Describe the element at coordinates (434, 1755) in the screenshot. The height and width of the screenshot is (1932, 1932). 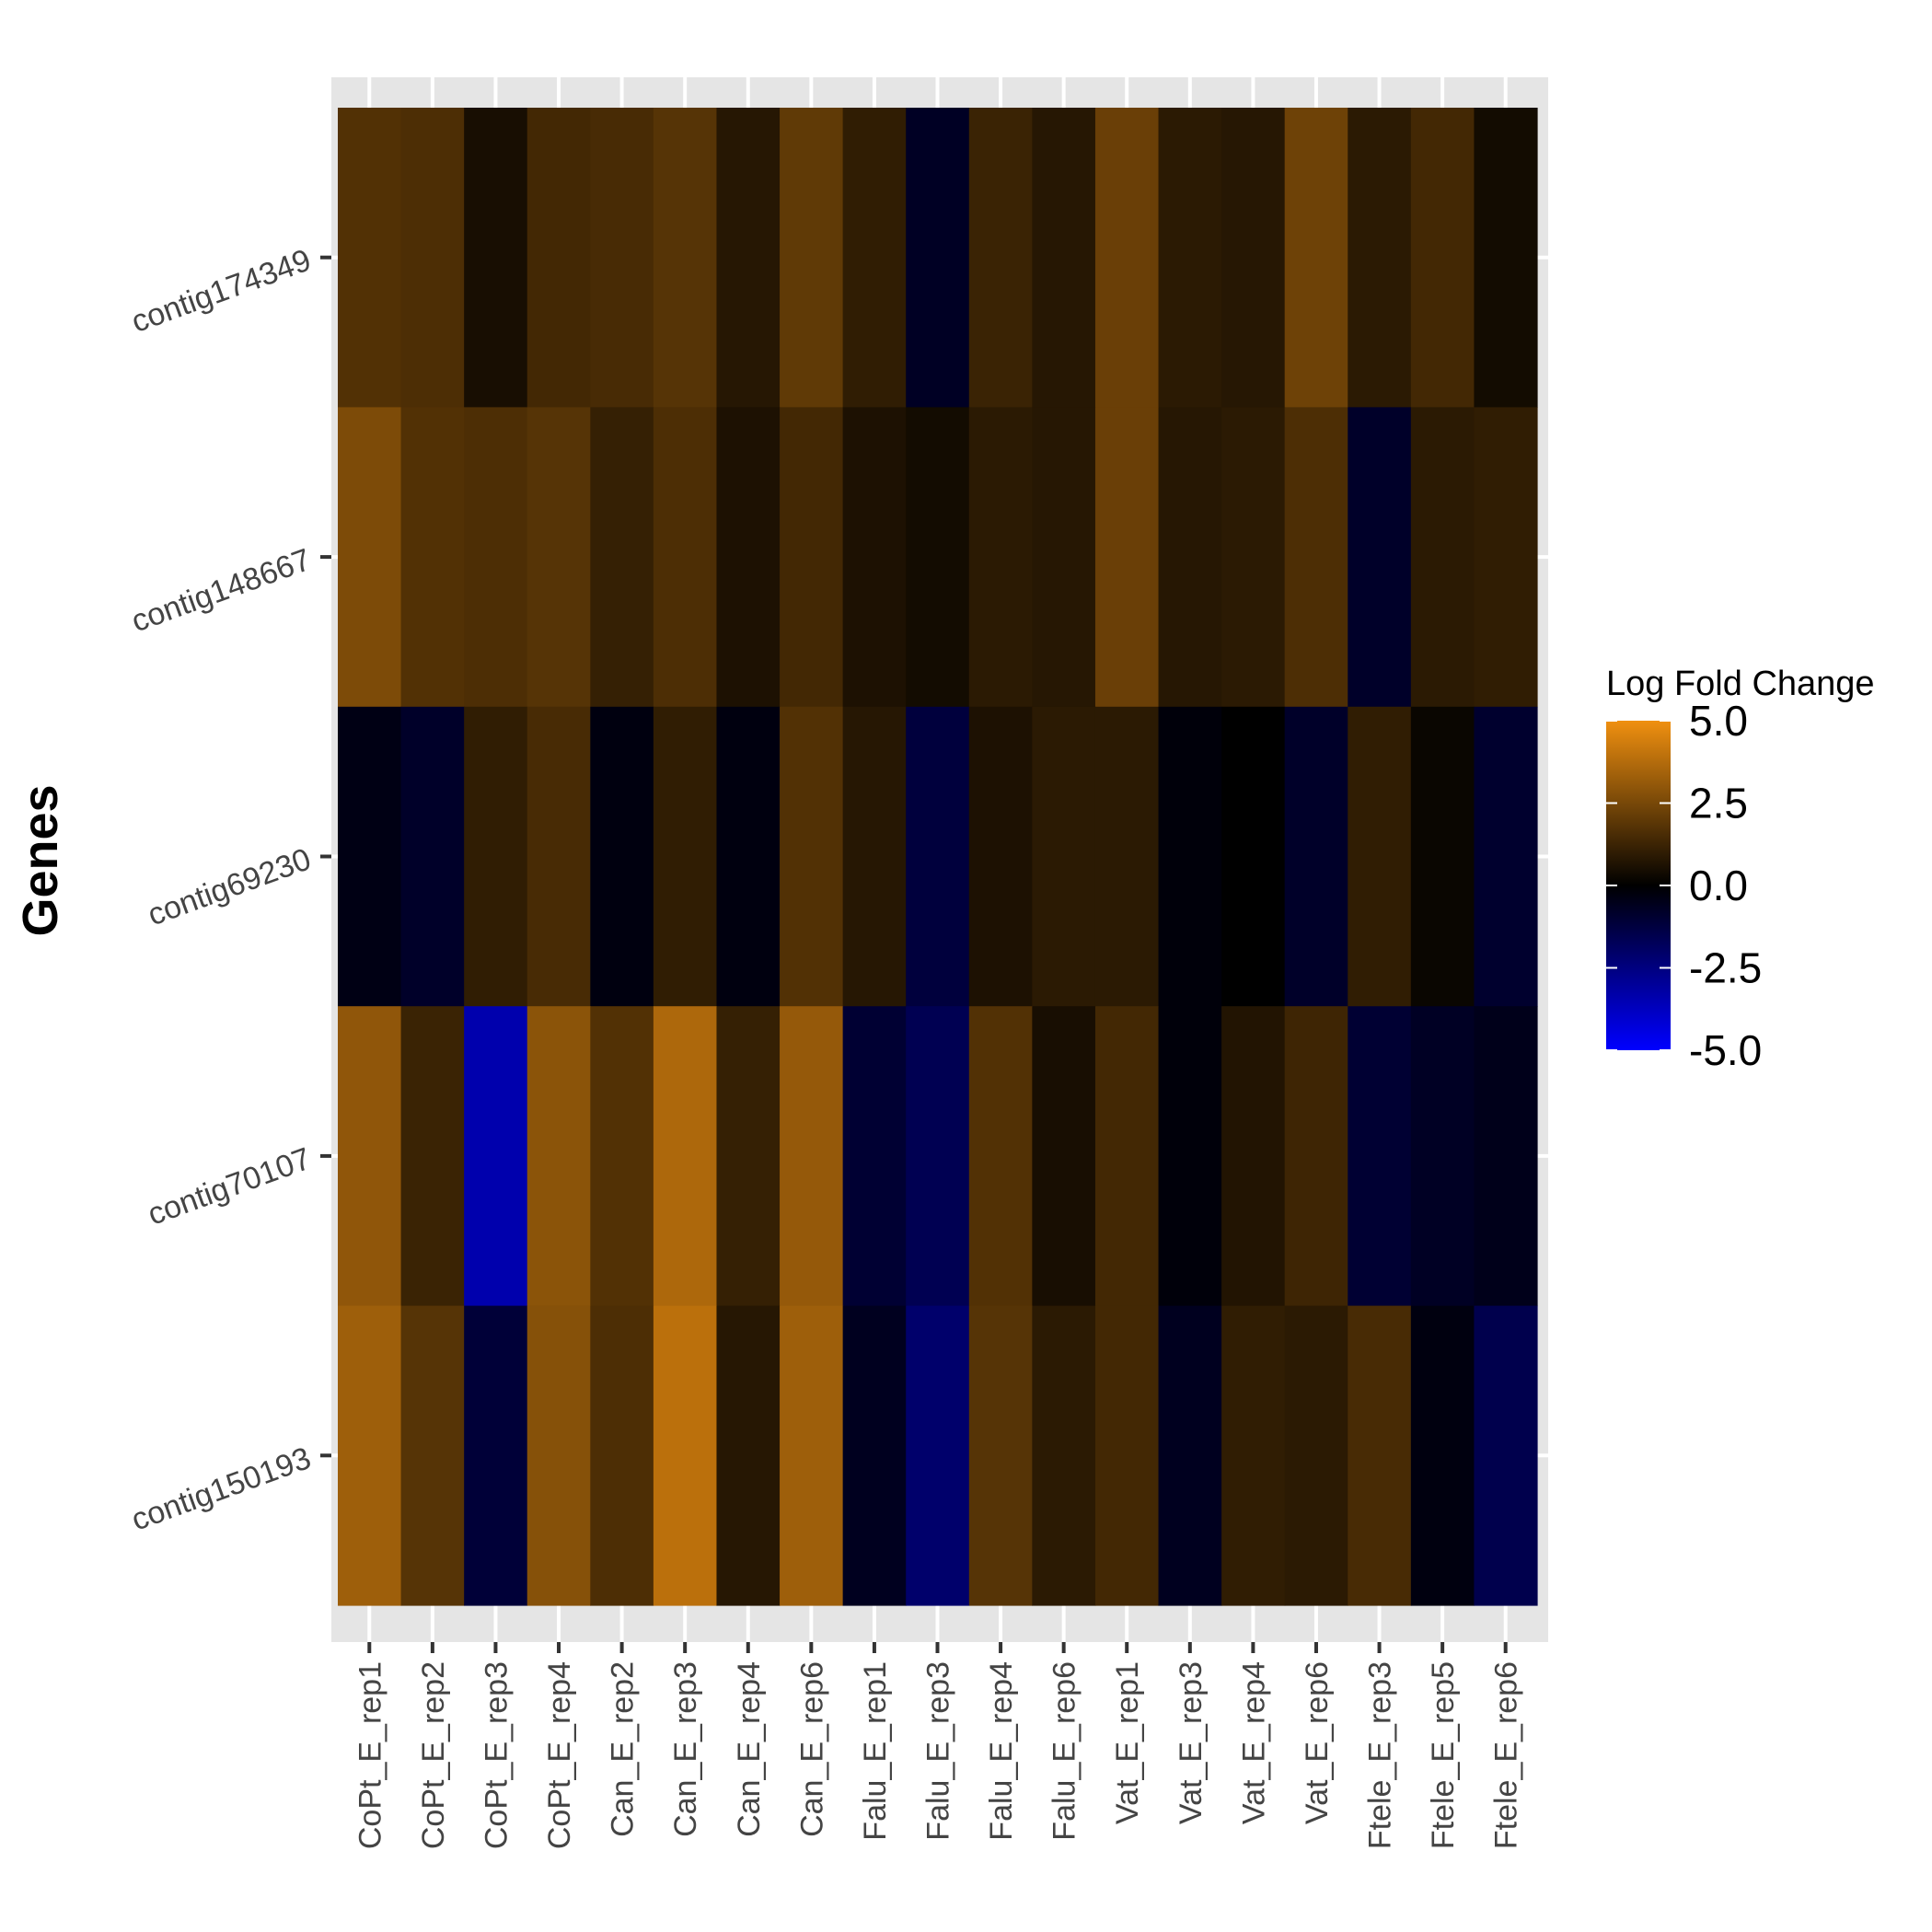
I see `x-tick-label: CoPt_E_rep2` at that location.